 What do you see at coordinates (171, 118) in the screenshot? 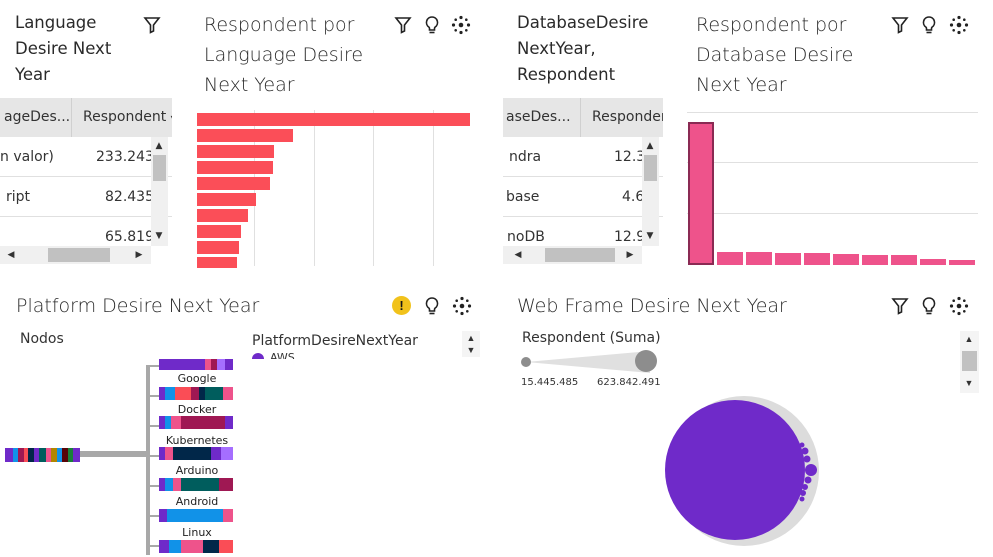
I see `sort-desc-icon: ▾` at bounding box center [171, 118].